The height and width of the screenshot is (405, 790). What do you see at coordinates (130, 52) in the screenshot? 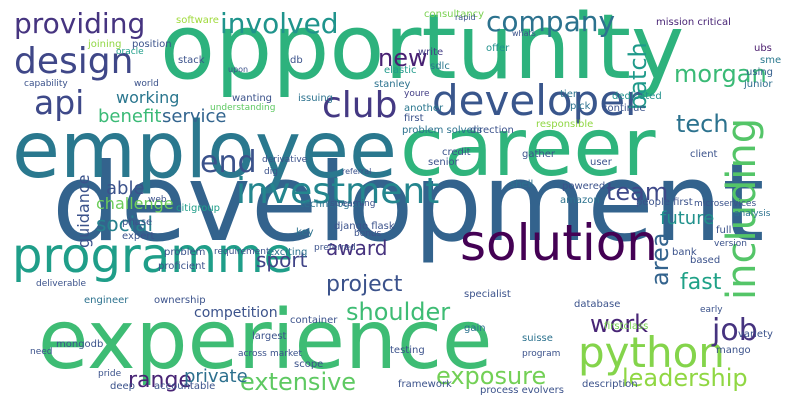
I see `word: oracle` at bounding box center [130, 52].